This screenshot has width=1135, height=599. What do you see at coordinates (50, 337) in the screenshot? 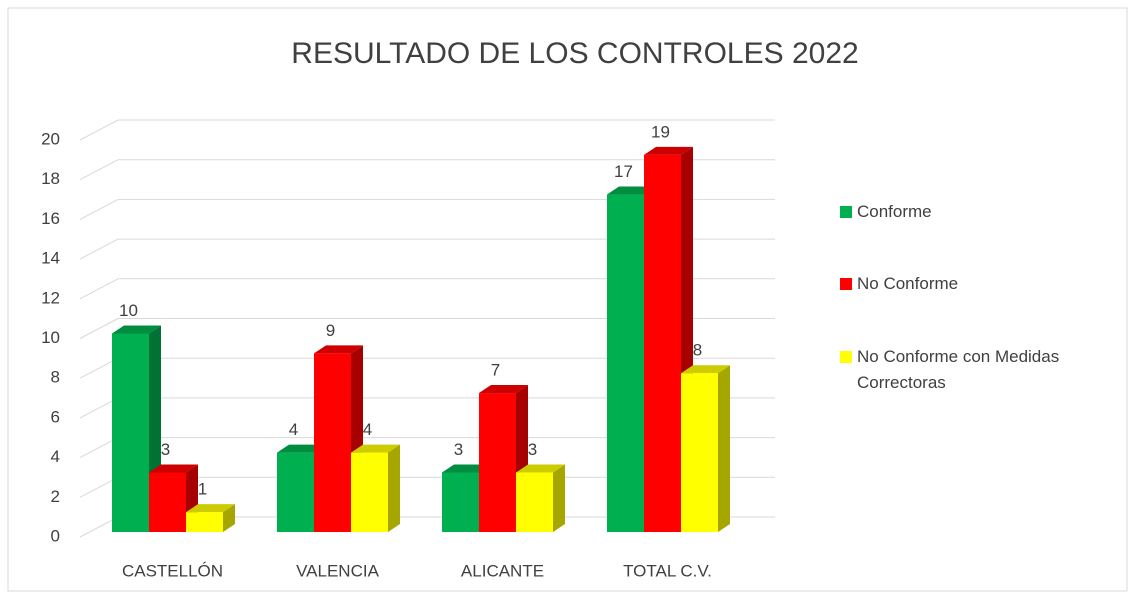
I see `y-tick-label: 10` at bounding box center [50, 337].